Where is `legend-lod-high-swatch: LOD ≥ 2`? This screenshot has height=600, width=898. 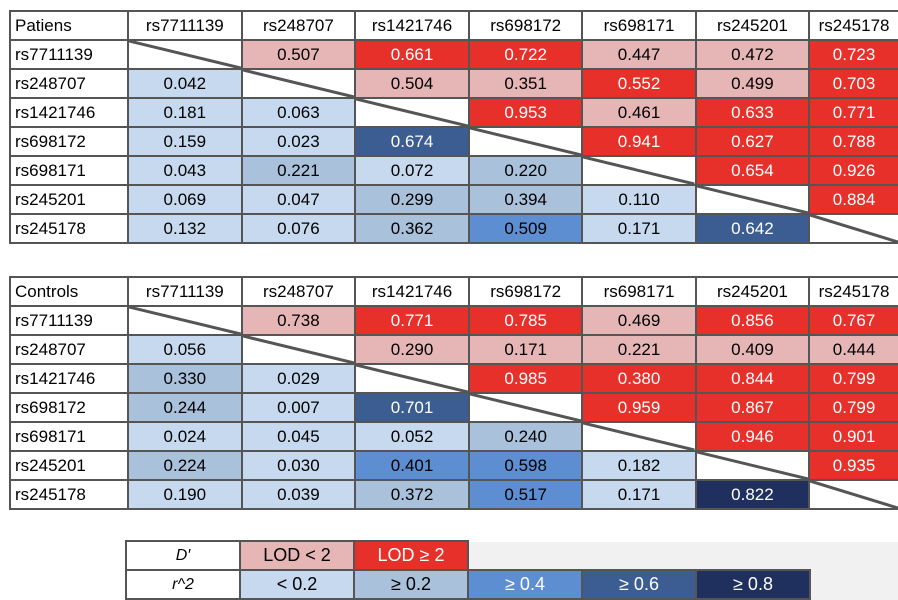 legend-lod-high-swatch: LOD ≥ 2 is located at coordinates (411, 555).